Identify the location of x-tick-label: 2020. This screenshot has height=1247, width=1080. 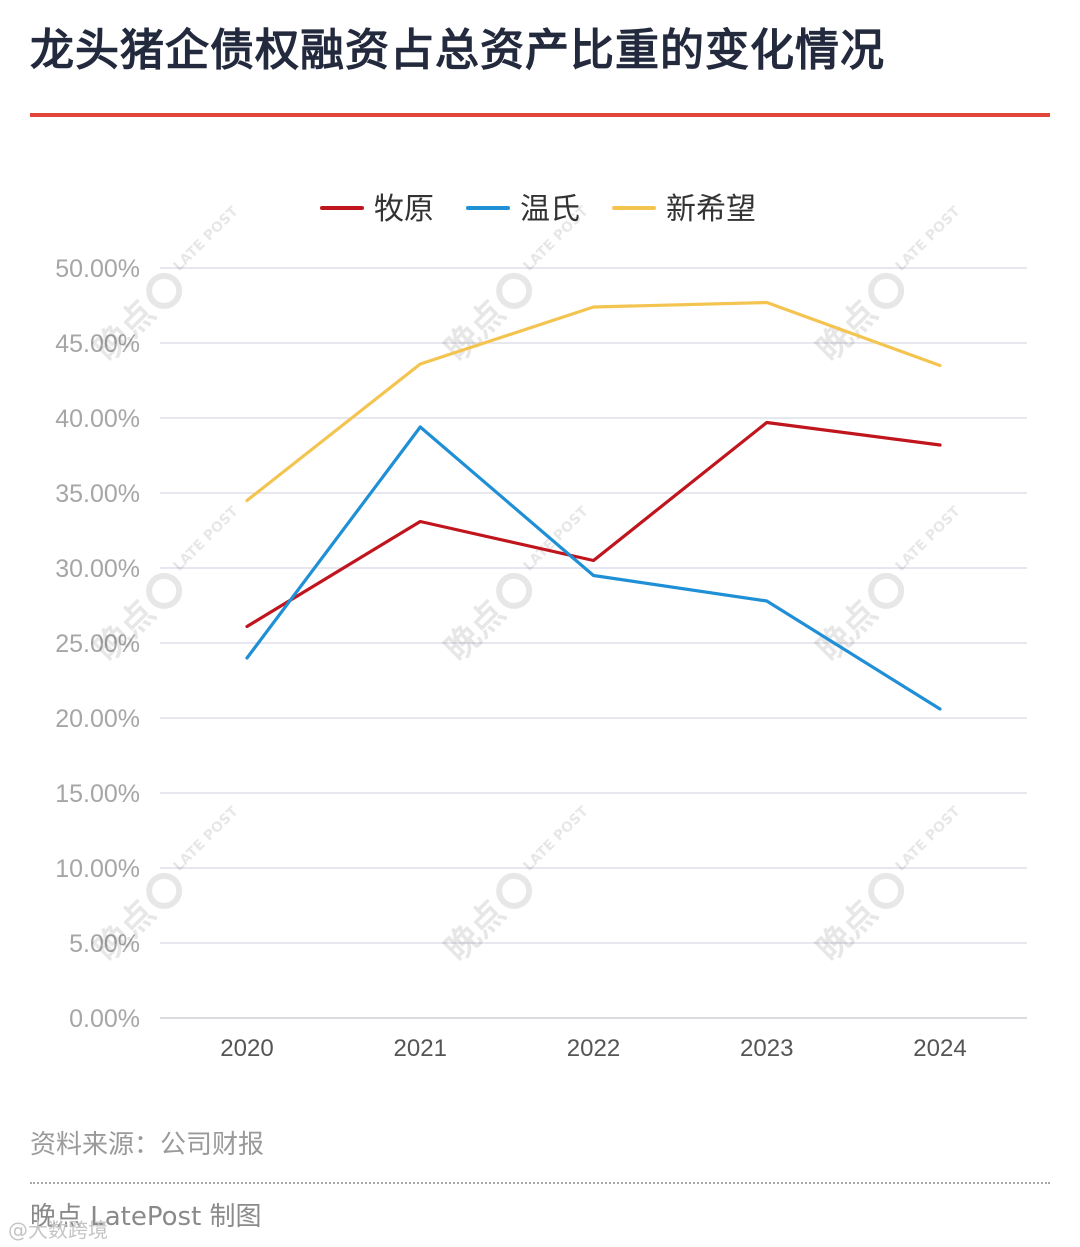
(246, 1048).